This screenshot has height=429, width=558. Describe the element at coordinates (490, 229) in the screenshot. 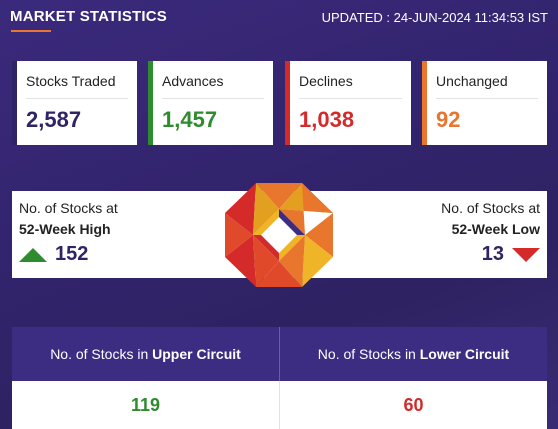

I see `week52-low-line2: 52-Week Low` at that location.